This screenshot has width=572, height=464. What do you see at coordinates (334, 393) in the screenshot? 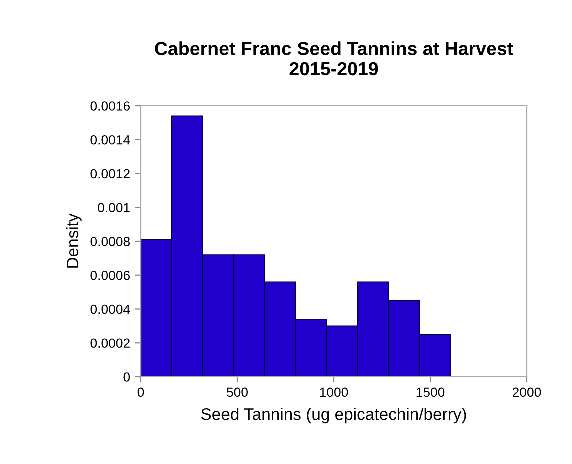
I see `x-tick-label: 1000` at bounding box center [334, 393].